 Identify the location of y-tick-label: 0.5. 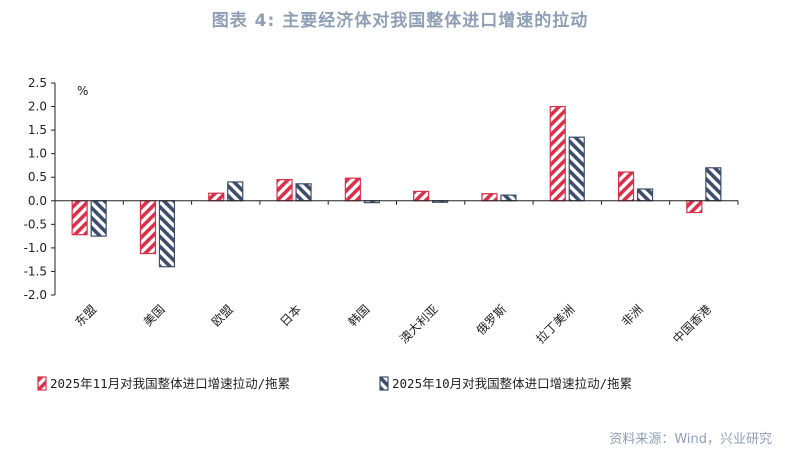
(37, 177).